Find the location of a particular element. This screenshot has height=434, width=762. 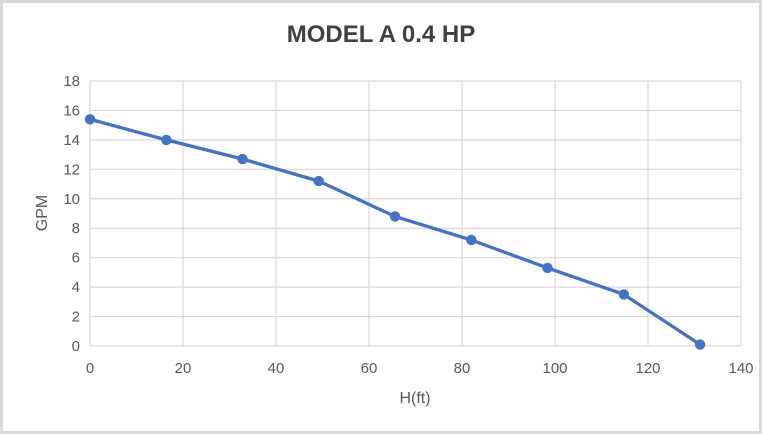

x-tick-label: 0 is located at coordinates (90, 368).